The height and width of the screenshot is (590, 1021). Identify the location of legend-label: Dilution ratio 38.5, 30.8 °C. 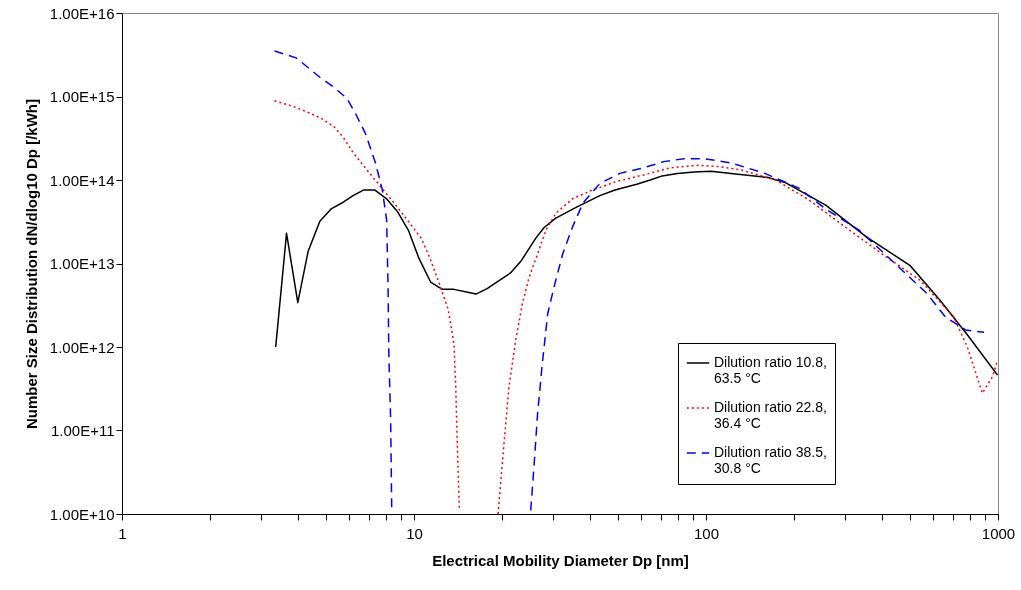
(770, 460).